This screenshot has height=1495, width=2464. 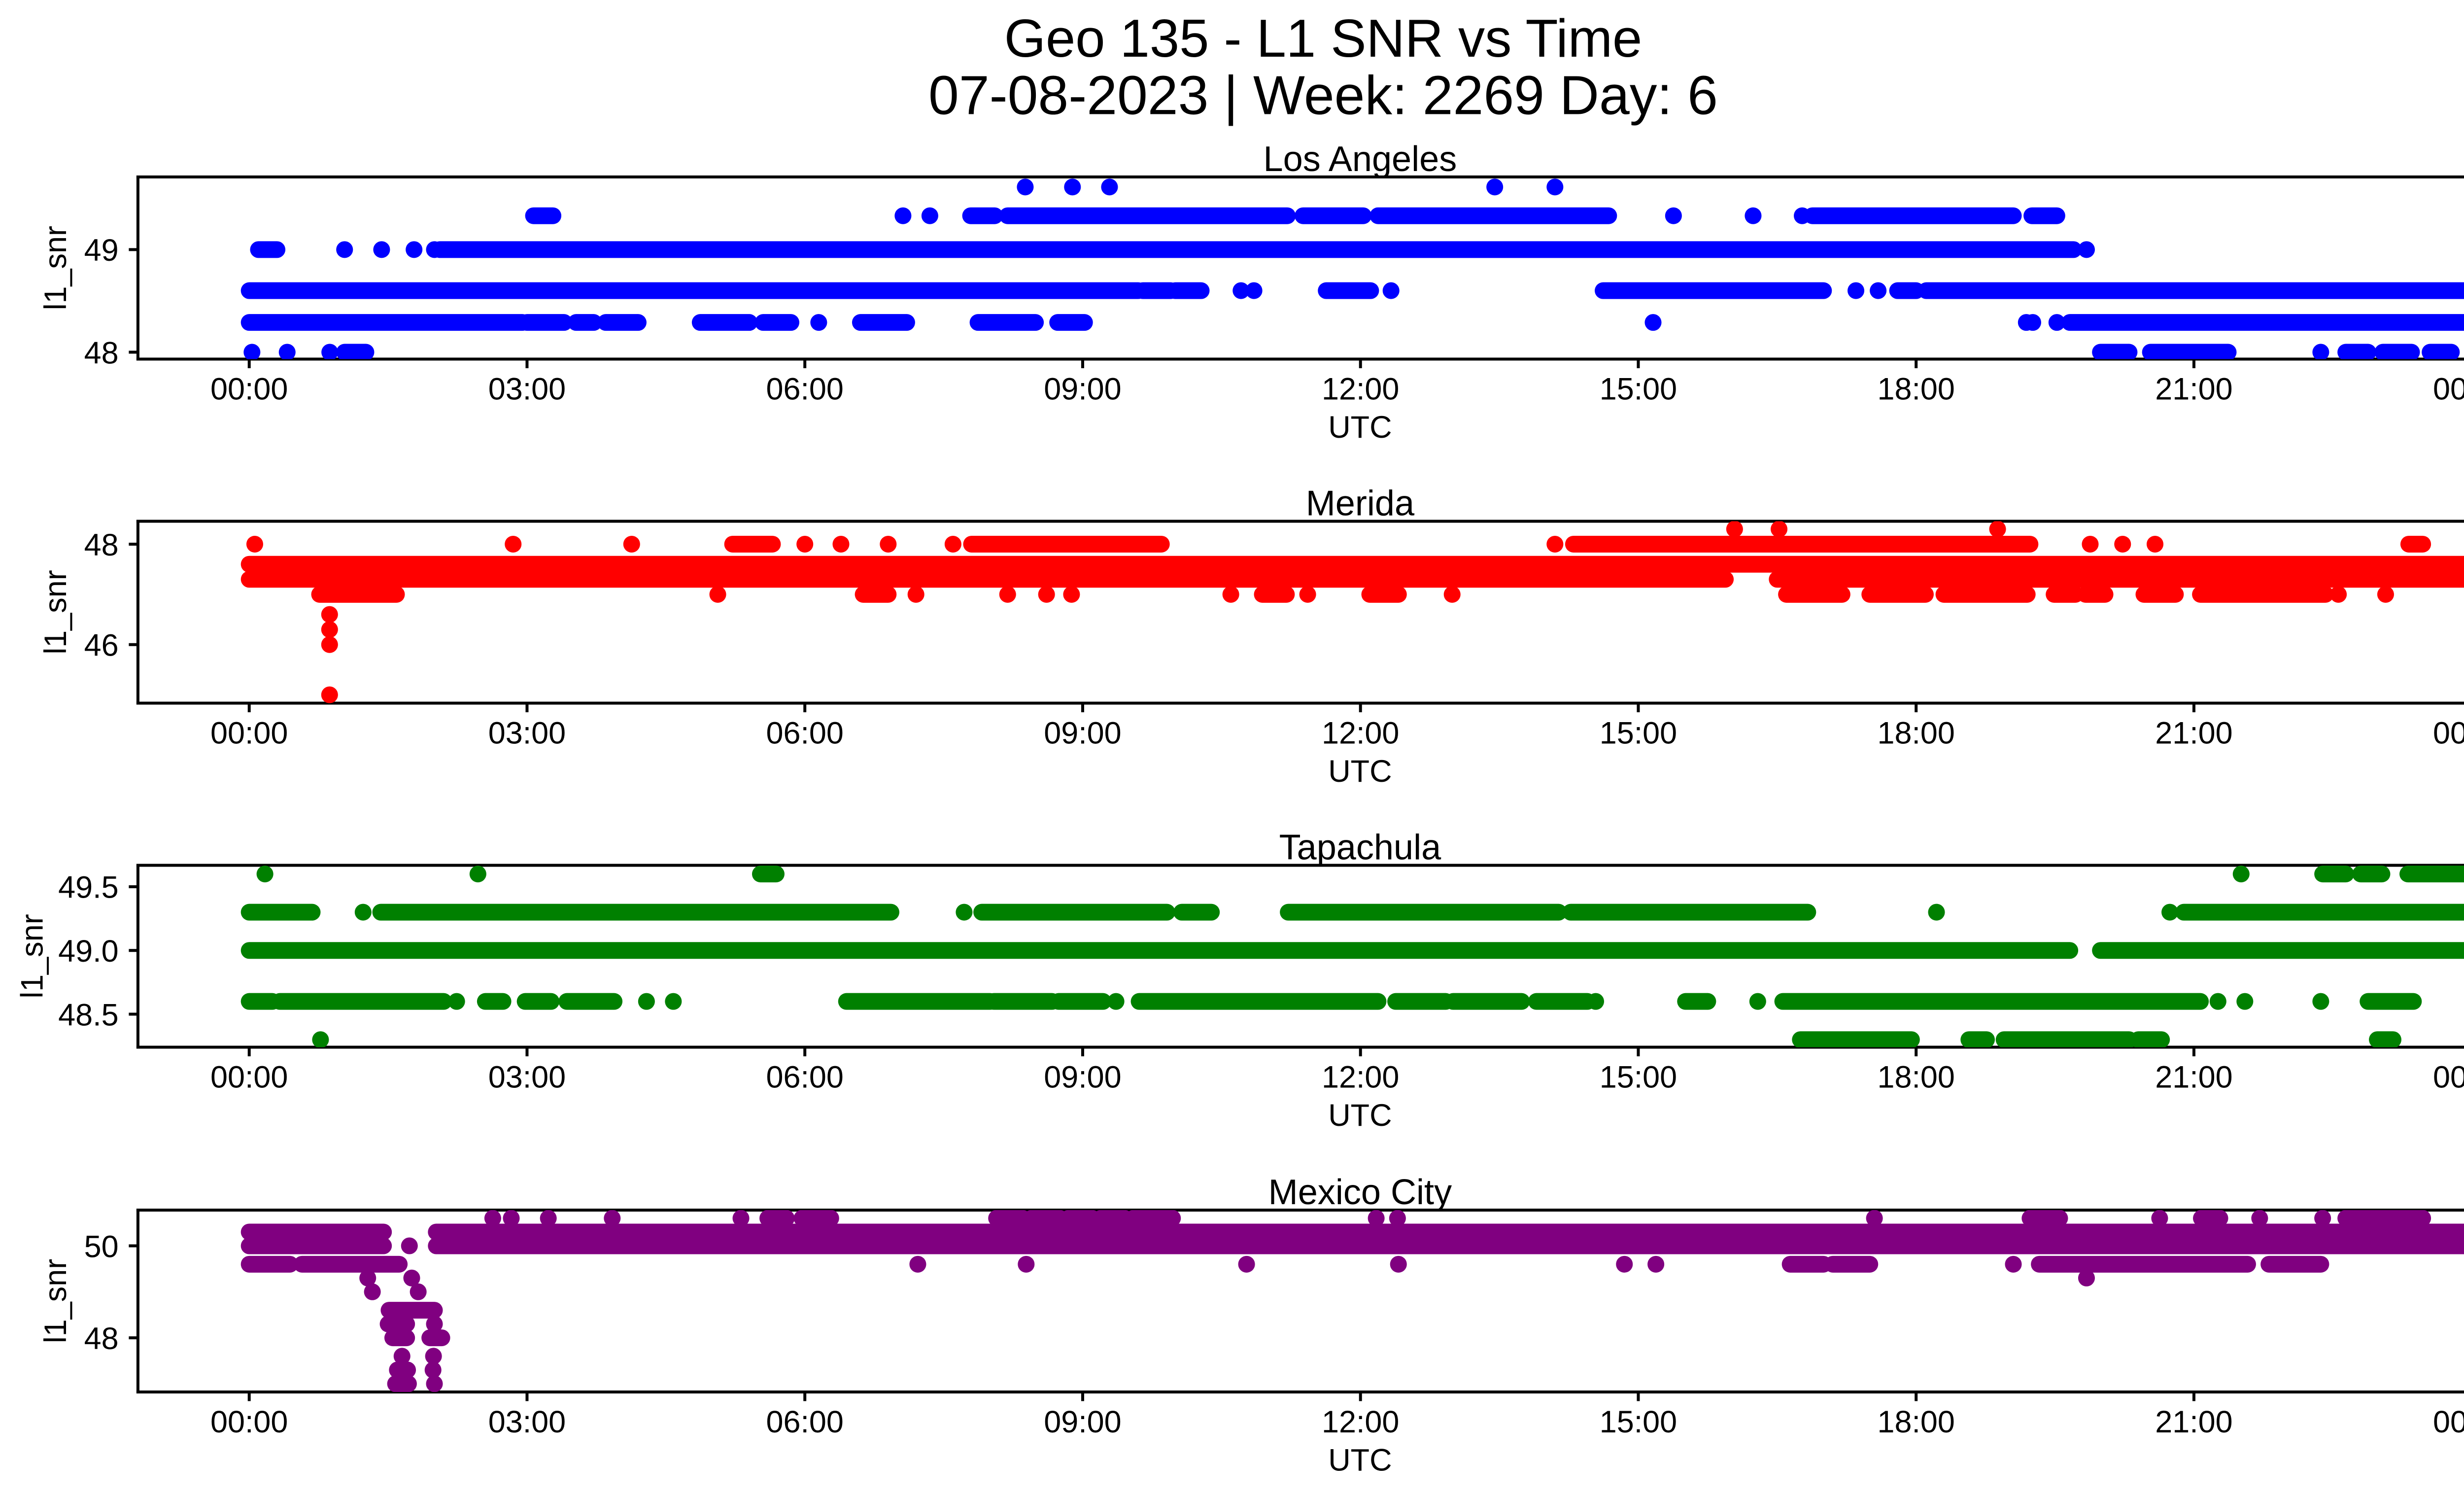 What do you see at coordinates (101, 1246) in the screenshot?
I see `svg-text: 50` at bounding box center [101, 1246].